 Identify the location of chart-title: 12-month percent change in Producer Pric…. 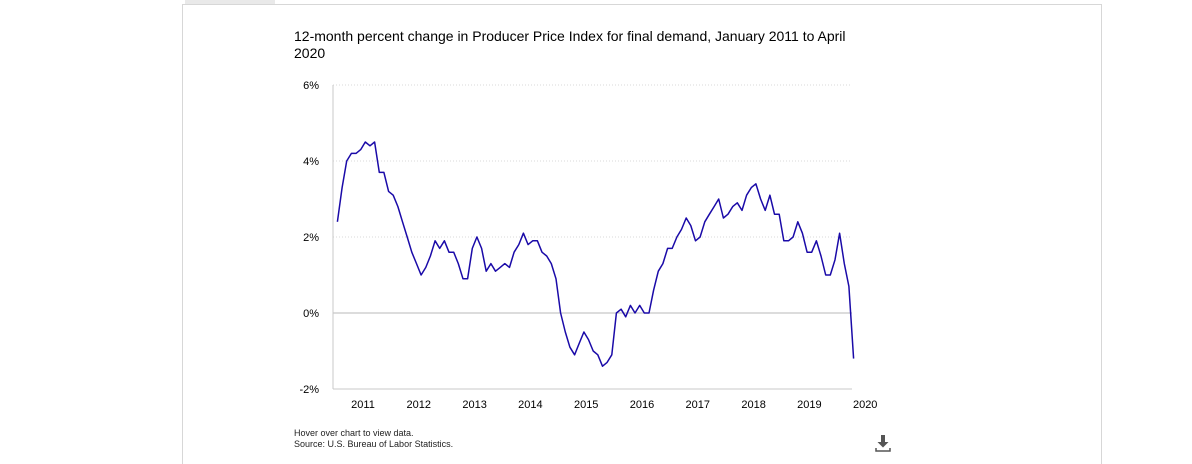
(570, 44).